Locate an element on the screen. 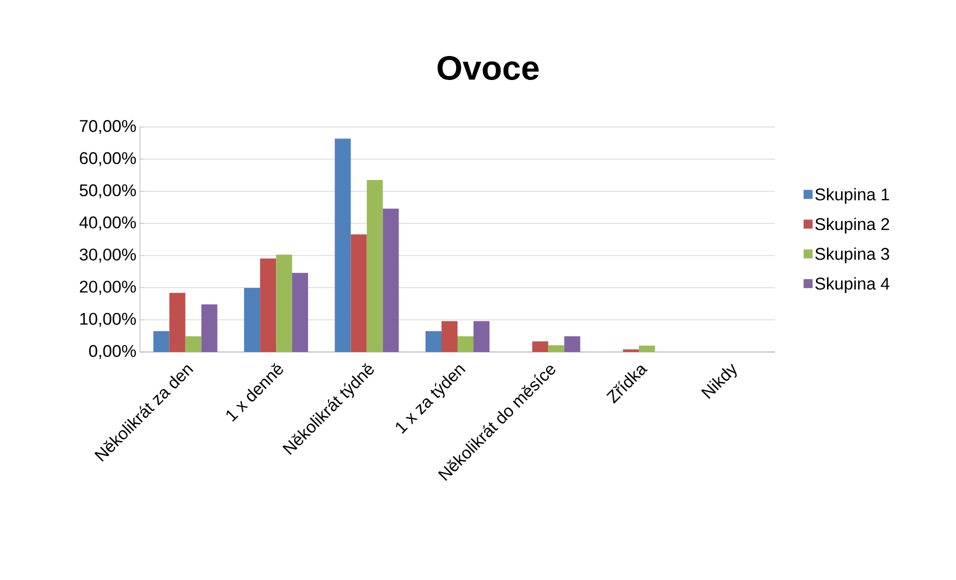 This screenshot has height=580, width=956. y-tick-label: 50,00% is located at coordinates (108, 191).